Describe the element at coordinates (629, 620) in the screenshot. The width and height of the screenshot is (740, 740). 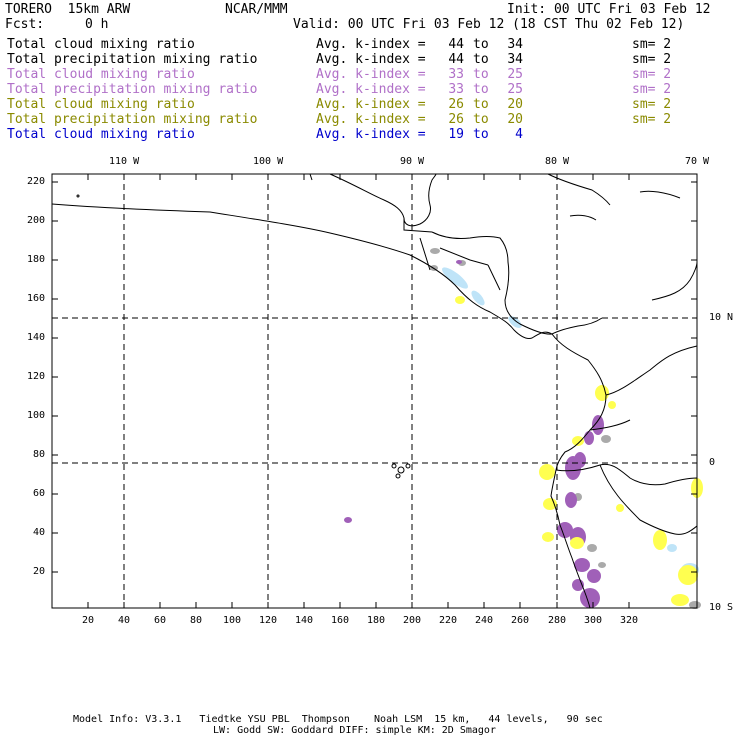
I see `x-tick-label: 320` at that location.